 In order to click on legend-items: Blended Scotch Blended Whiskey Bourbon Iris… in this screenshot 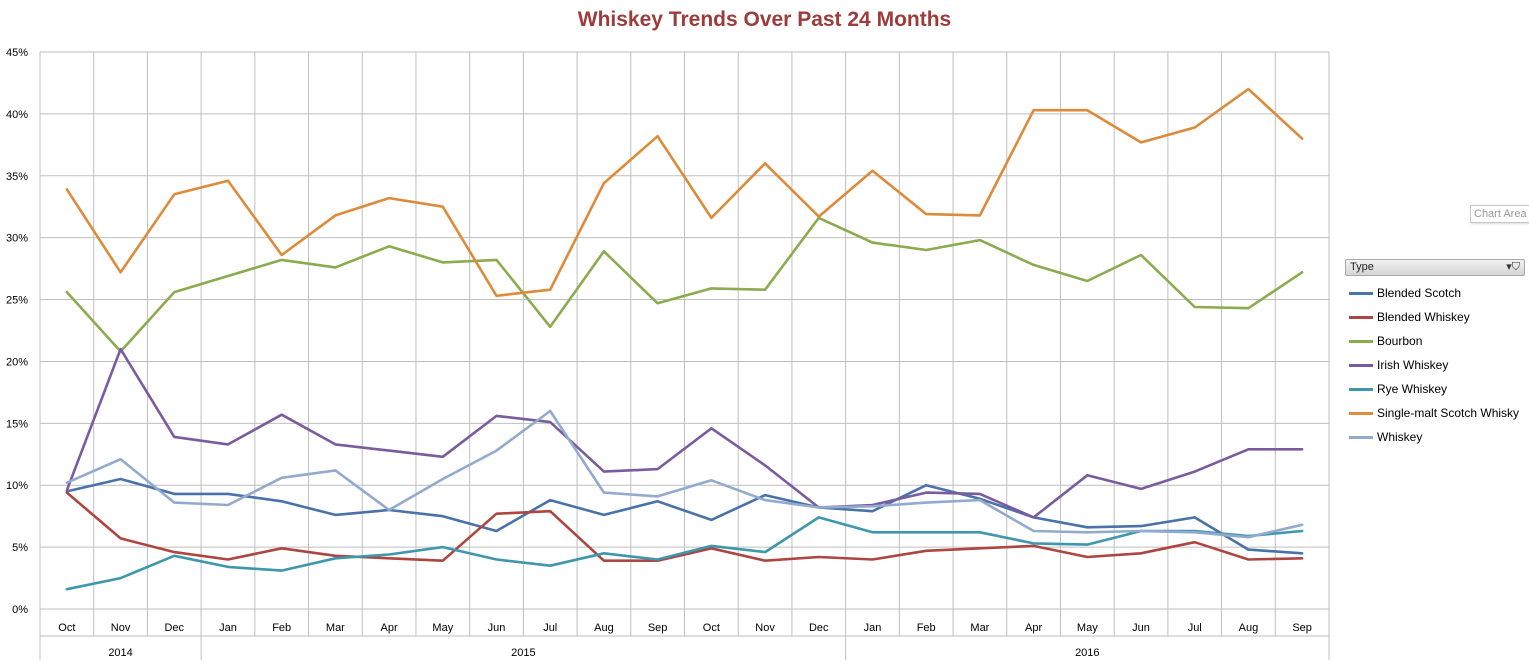, I will do `click(1435, 365)`.